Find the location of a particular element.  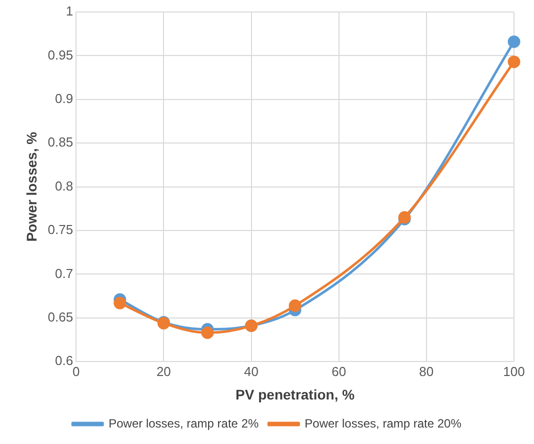

x-tick-label: 20 is located at coordinates (163, 371).